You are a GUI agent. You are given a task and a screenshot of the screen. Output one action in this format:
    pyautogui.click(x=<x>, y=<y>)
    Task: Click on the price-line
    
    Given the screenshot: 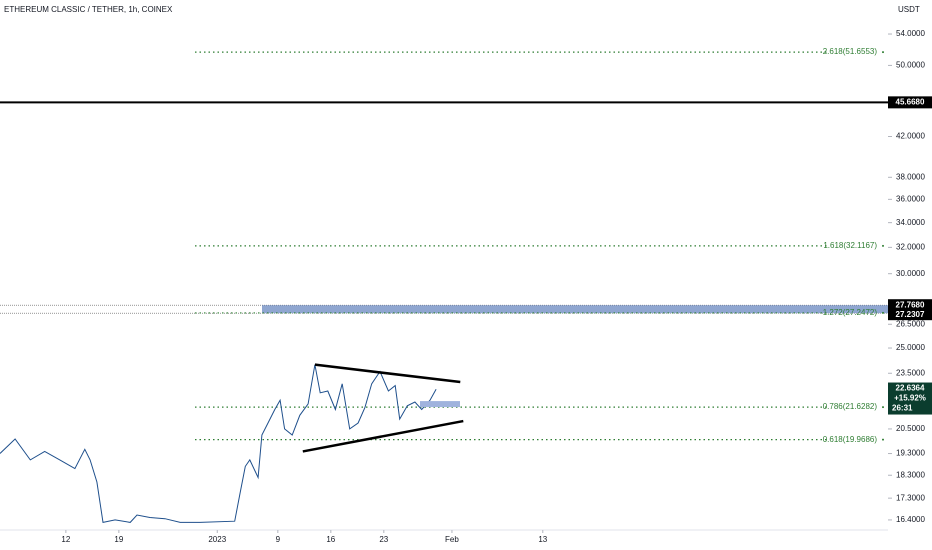 What is the action you would take?
    pyautogui.click(x=218, y=443)
    